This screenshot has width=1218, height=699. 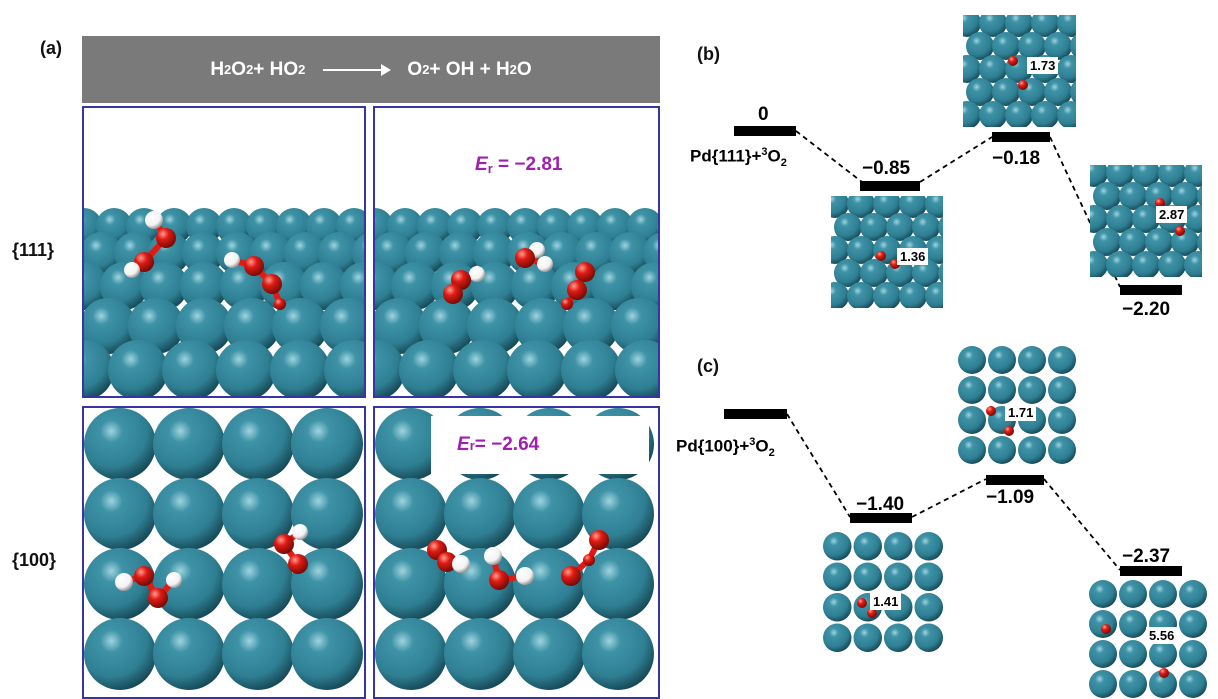 I want to click on inset-c-2: 1.71, so click(x=1017, y=405).